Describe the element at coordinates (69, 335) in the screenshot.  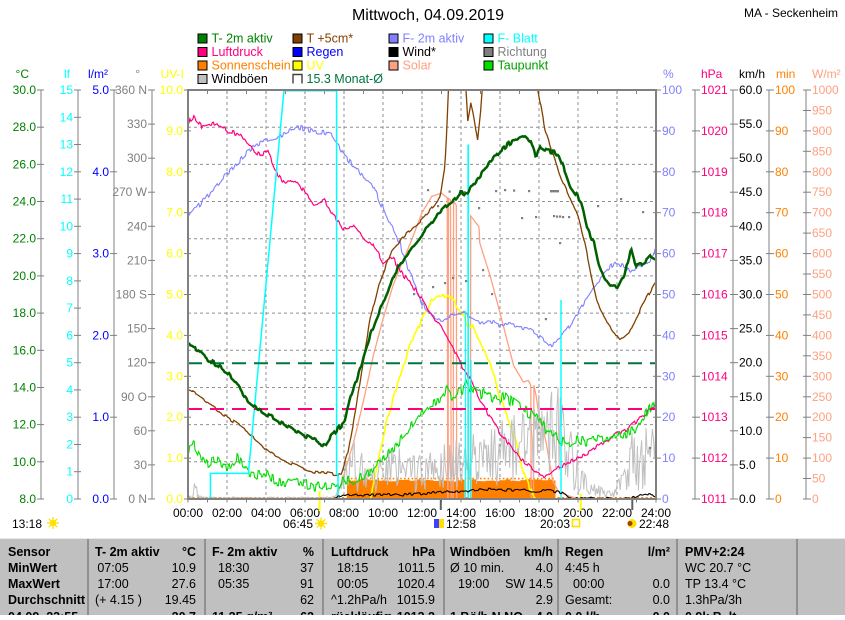
I see `svg-text: 6` at that location.